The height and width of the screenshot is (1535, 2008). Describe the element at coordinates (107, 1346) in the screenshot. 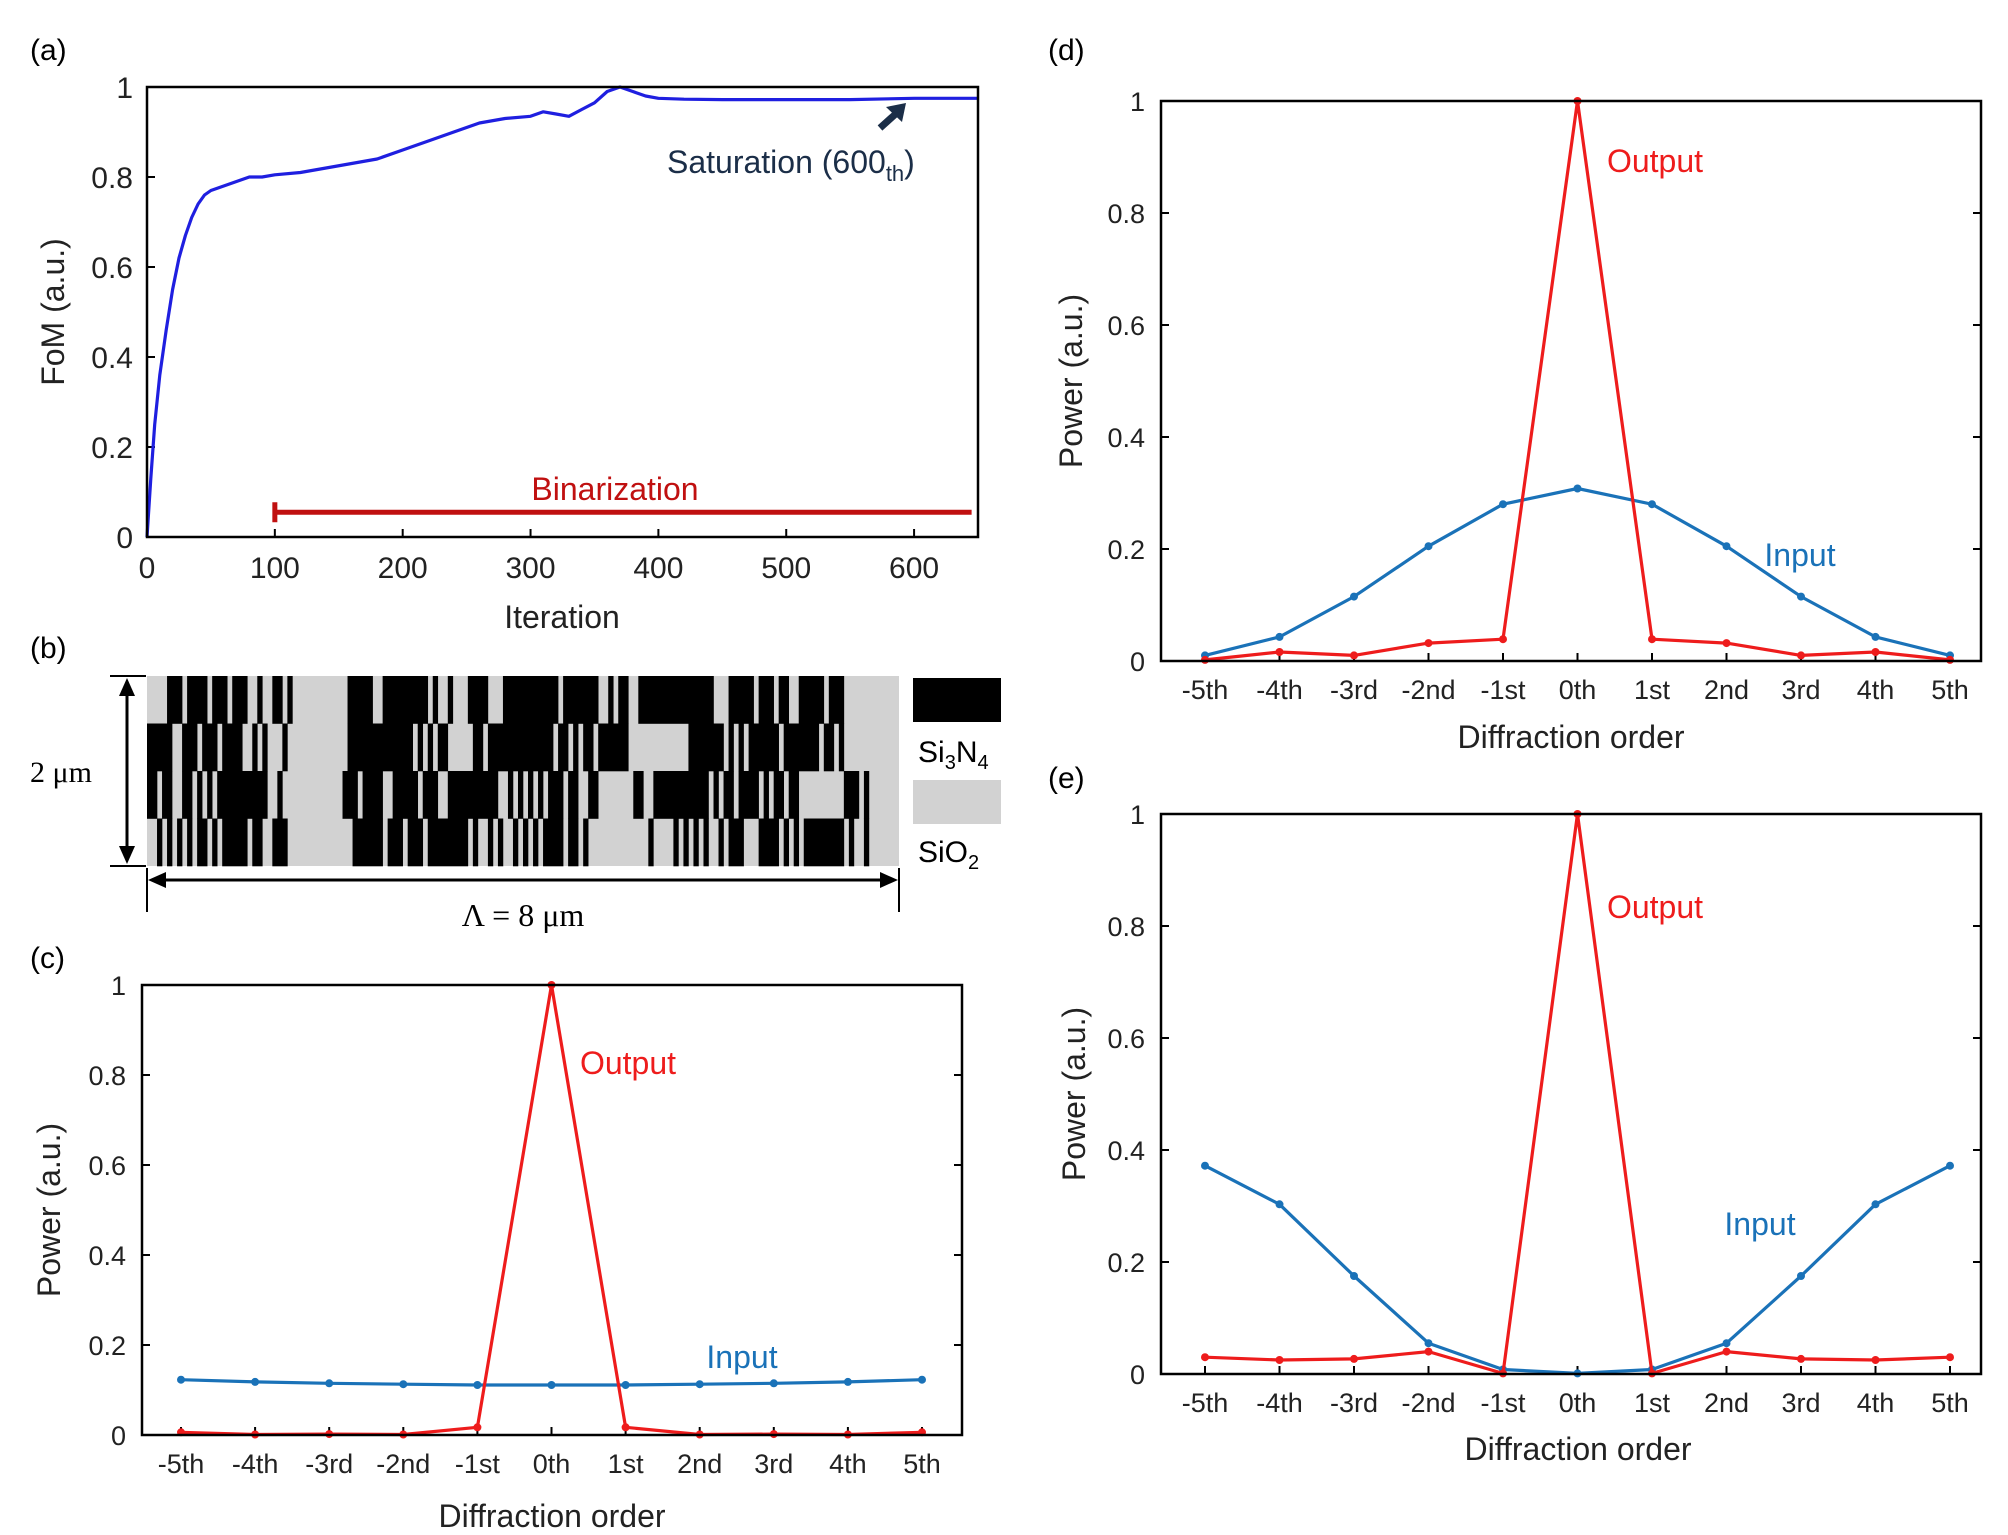

I see `c-y-tick-label: 0.2` at that location.